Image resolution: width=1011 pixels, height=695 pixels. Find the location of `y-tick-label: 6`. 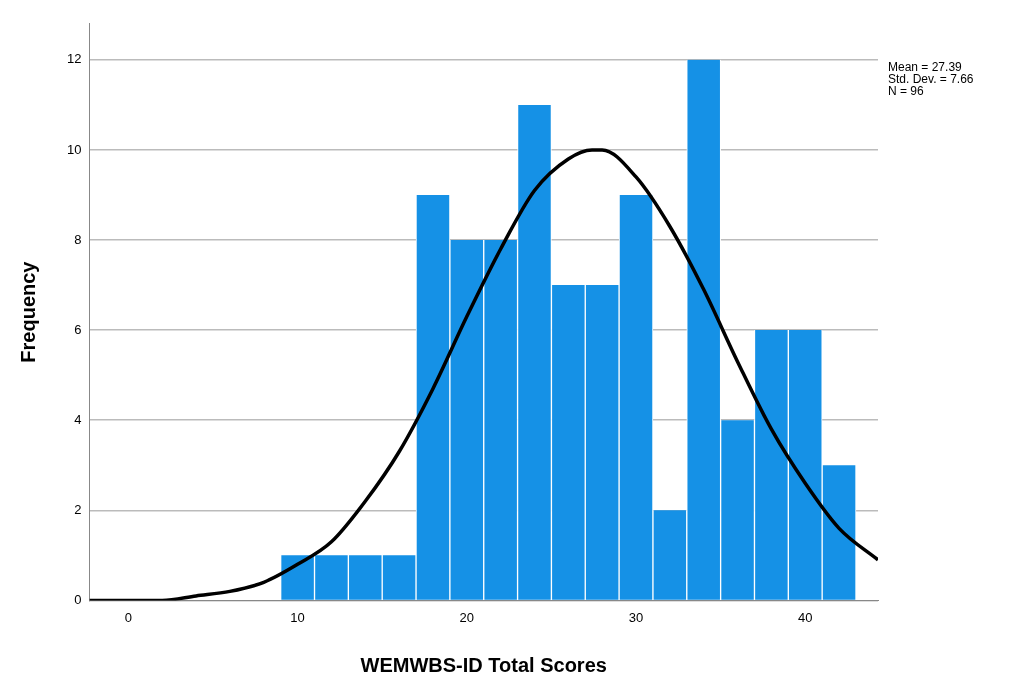

y-tick-label: 6 is located at coordinates (78, 329).